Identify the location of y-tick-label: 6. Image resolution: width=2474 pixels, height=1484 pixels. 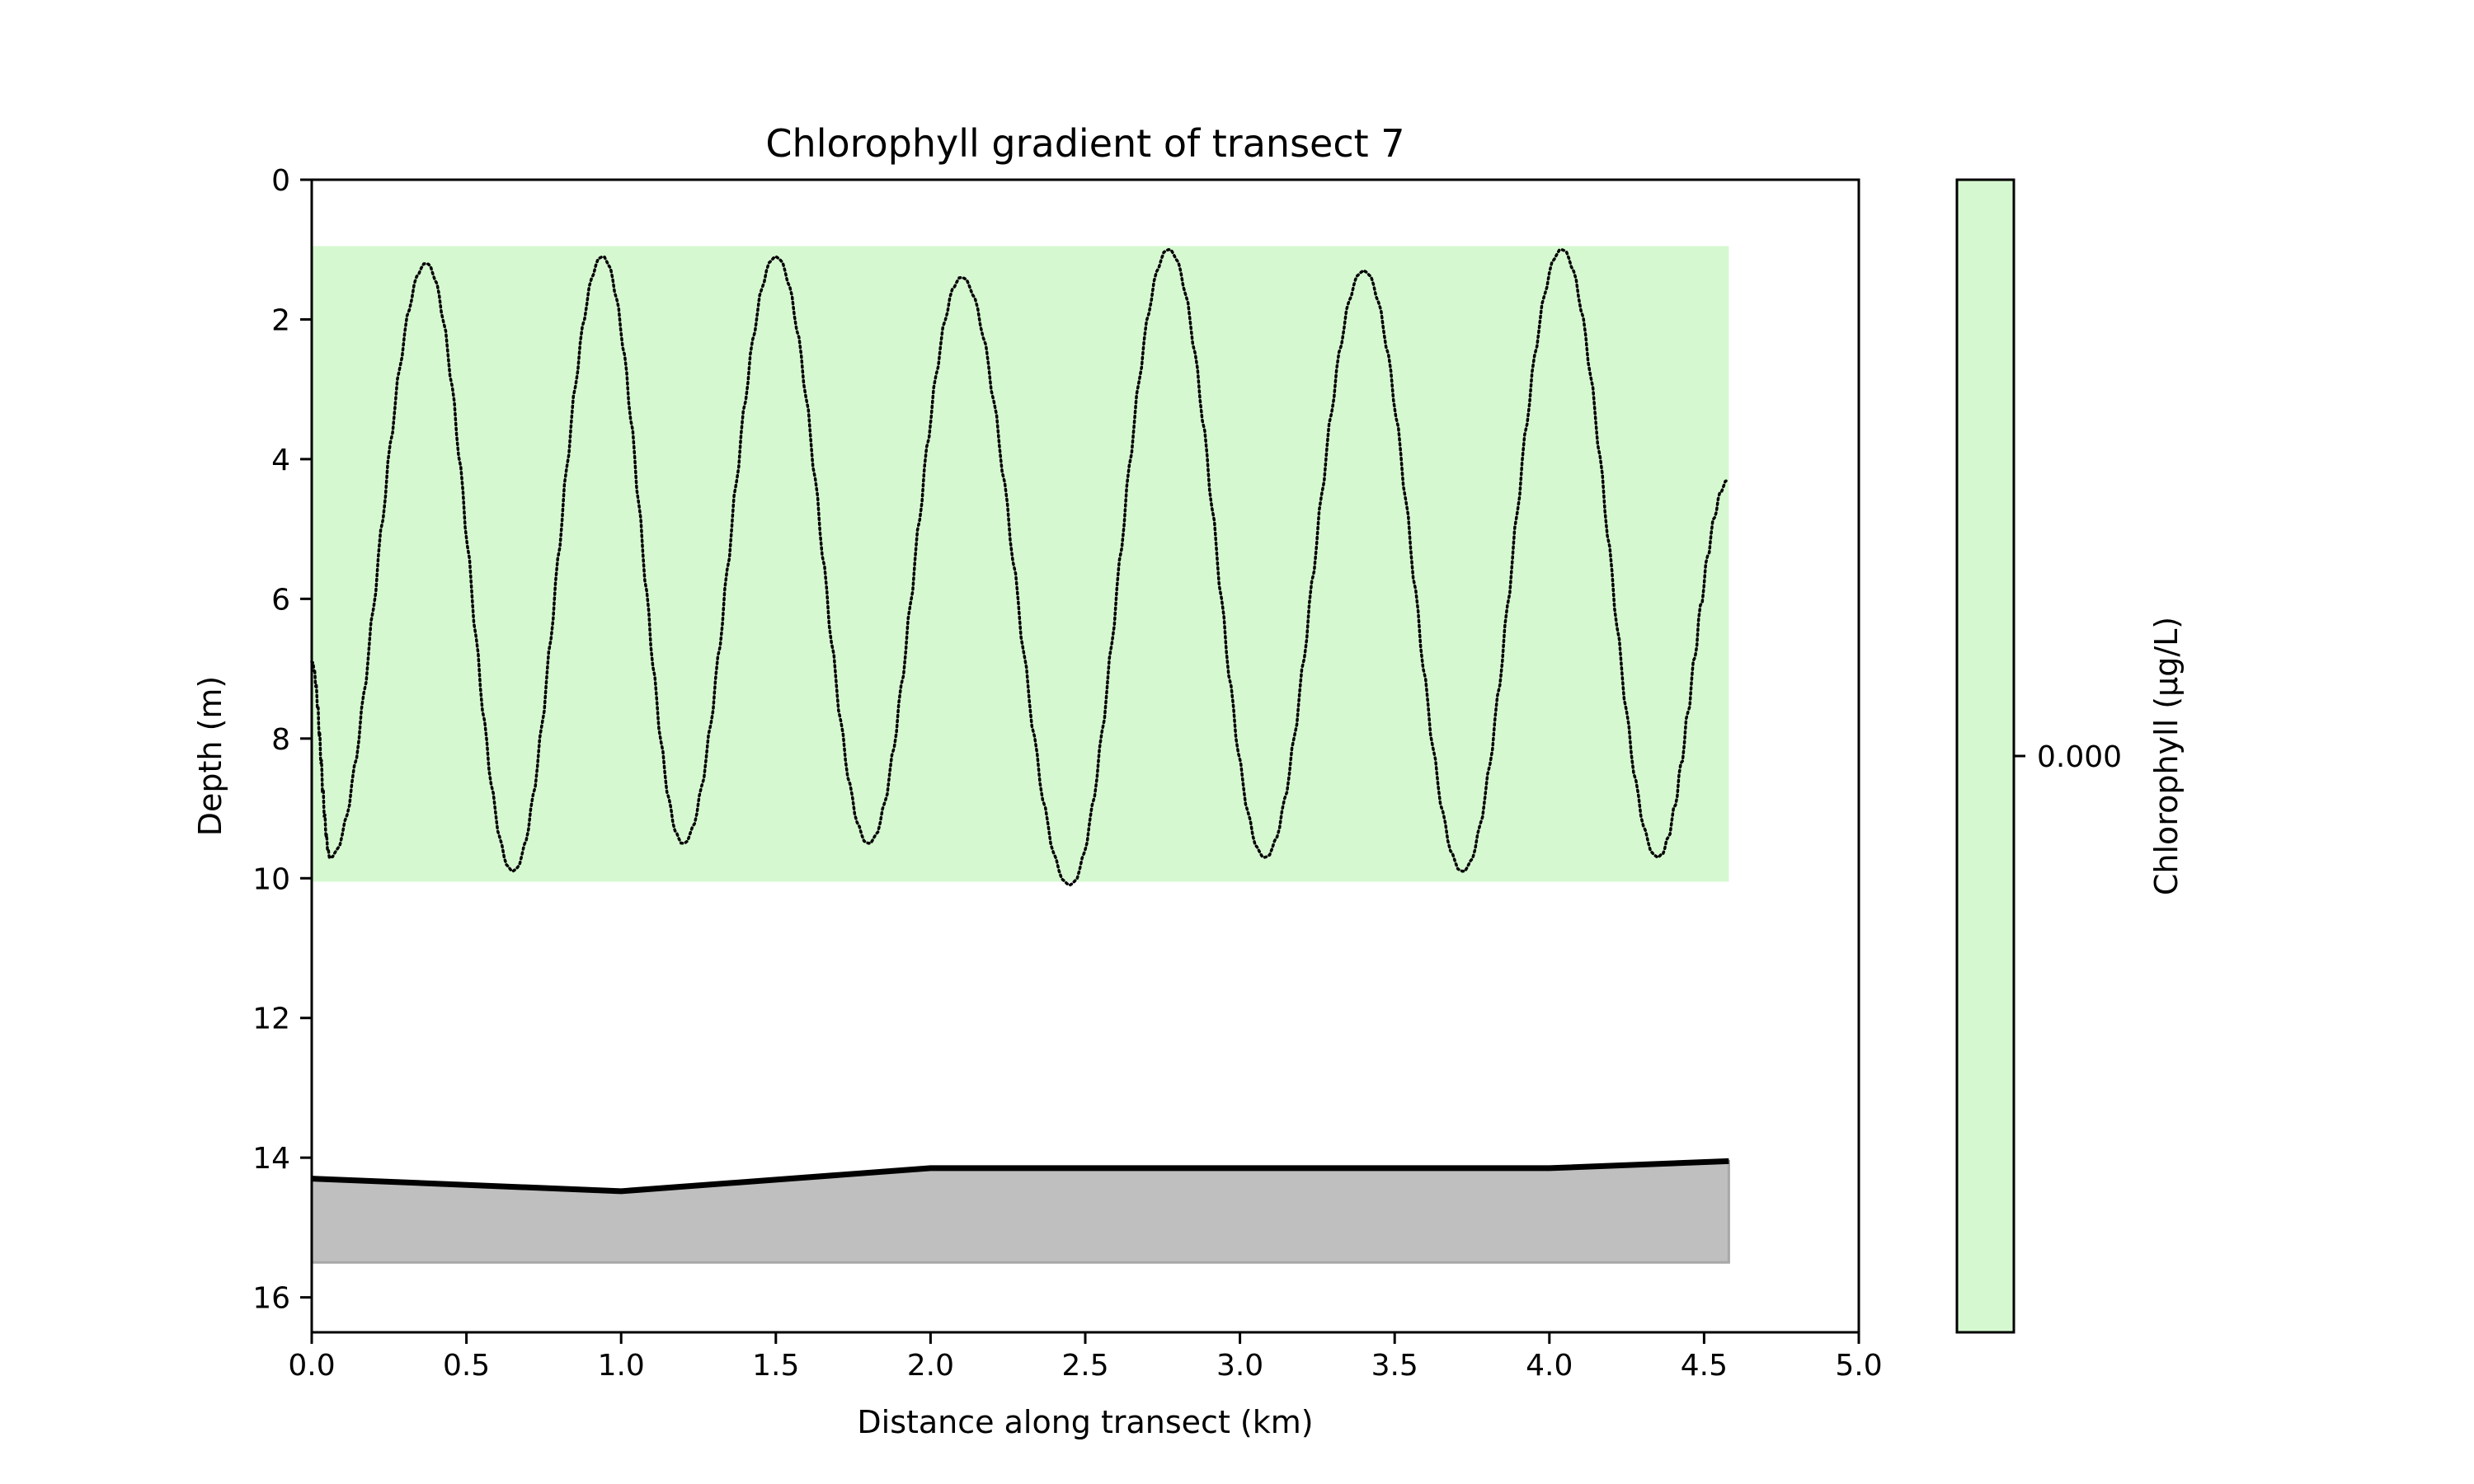
(280, 600).